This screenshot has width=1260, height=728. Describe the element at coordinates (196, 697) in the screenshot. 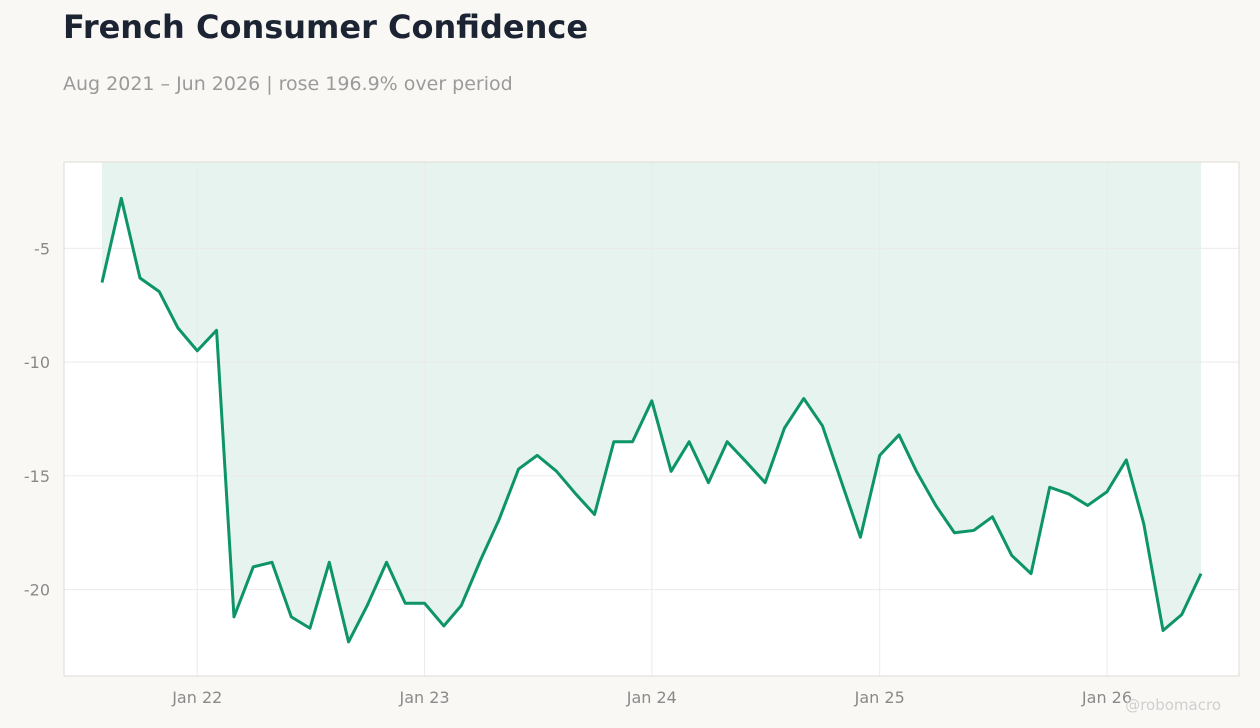

I see `x-tick-label: Jan 22` at that location.